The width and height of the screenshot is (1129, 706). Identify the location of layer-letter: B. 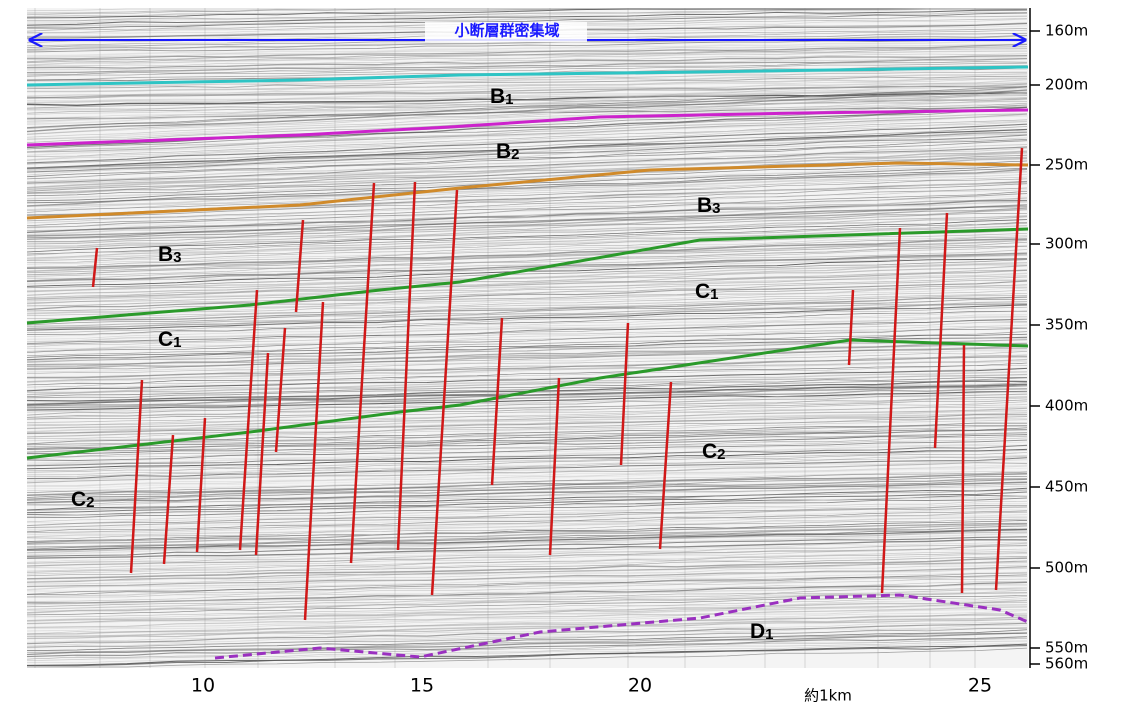
(503, 151).